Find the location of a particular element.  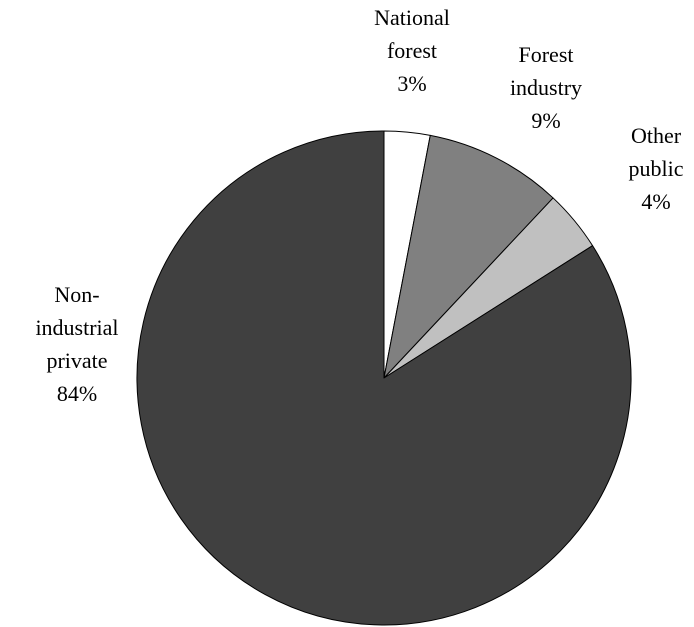

pie-category-label-forest-industry: Forest is located at coordinates (546, 54).